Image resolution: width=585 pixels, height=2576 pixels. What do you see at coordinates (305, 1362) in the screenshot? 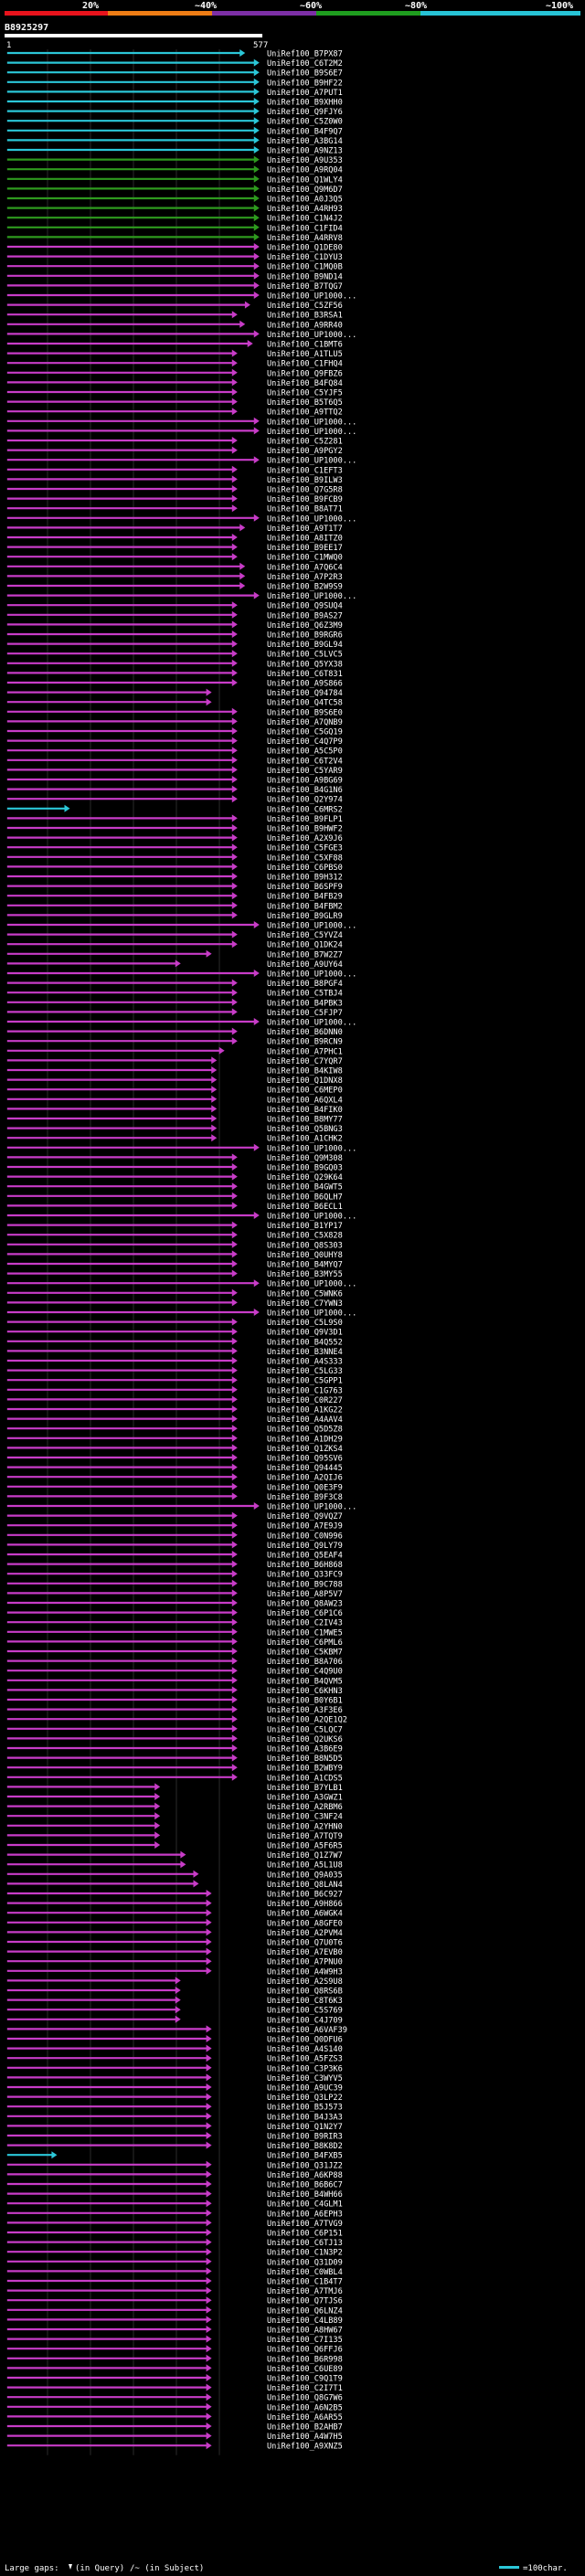
I see `hit-label: UniRef100_A4S333` at bounding box center [305, 1362].